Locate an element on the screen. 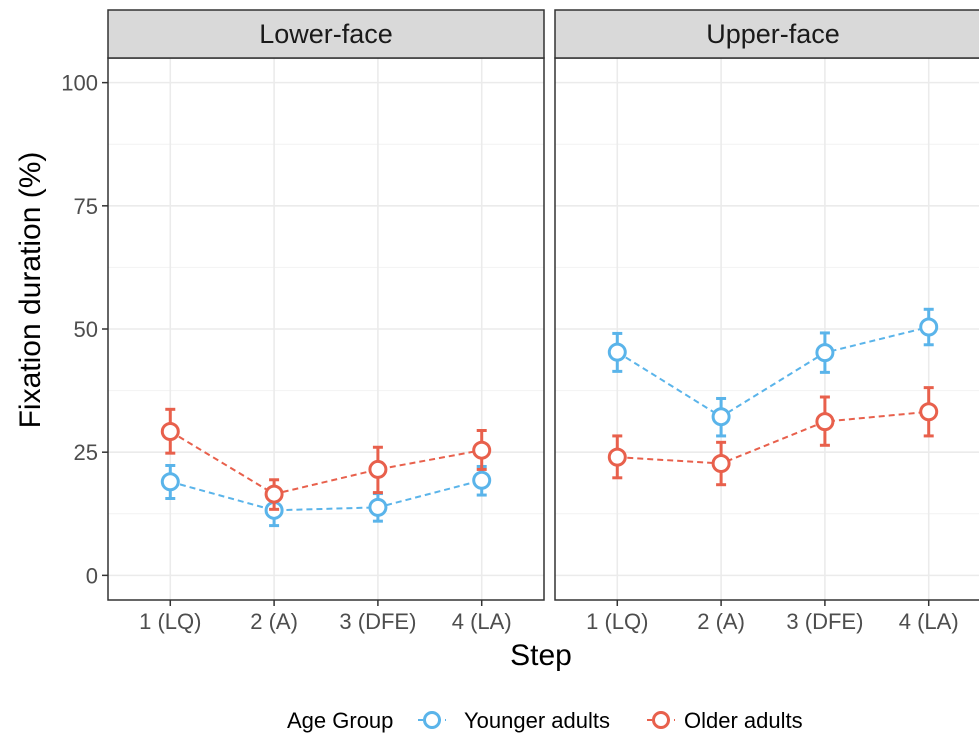  legend: Age Group Younger adults Older adults is located at coordinates (545, 720).